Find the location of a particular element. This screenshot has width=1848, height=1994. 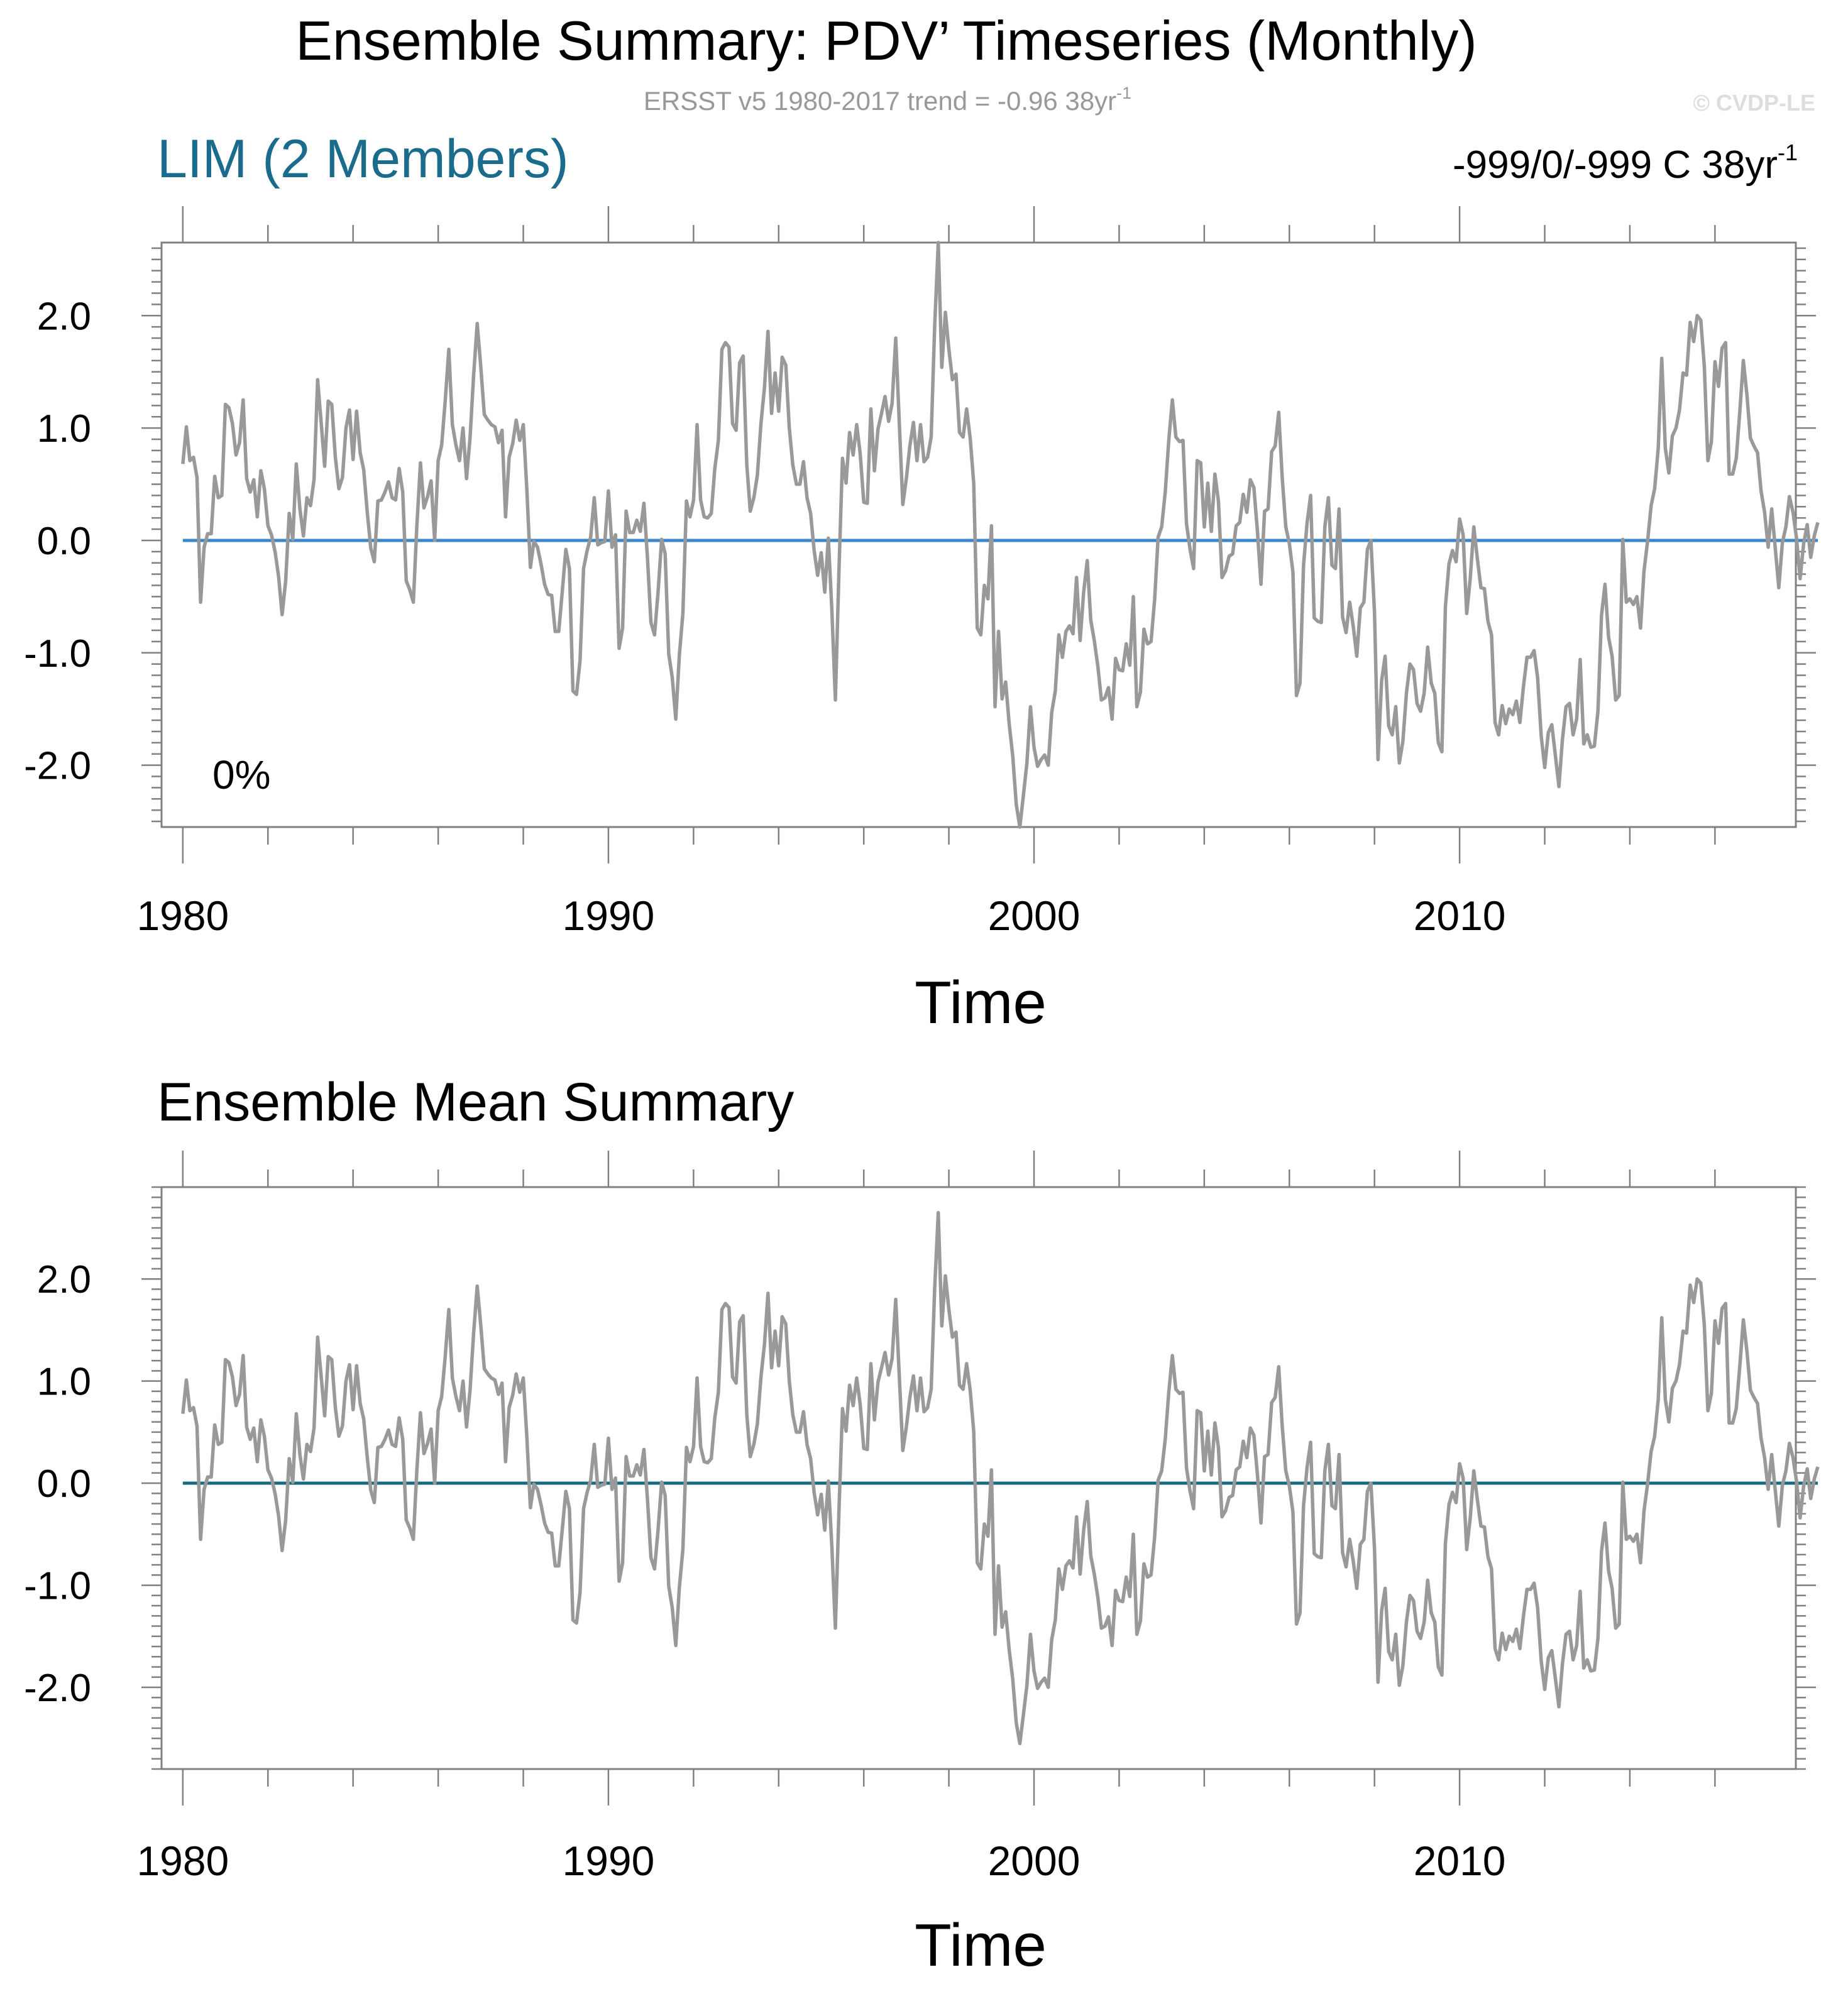

top-panel-trend-label: -999/0/-999 C 38yr-1 is located at coordinates (1625, 163).